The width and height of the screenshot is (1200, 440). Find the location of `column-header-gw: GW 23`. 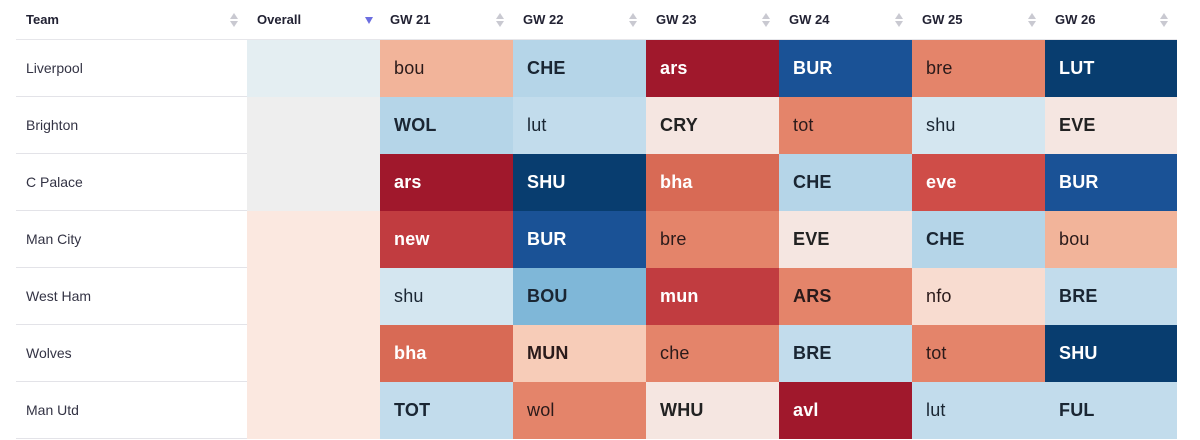

column-header-gw: GW 23 is located at coordinates (712, 20).